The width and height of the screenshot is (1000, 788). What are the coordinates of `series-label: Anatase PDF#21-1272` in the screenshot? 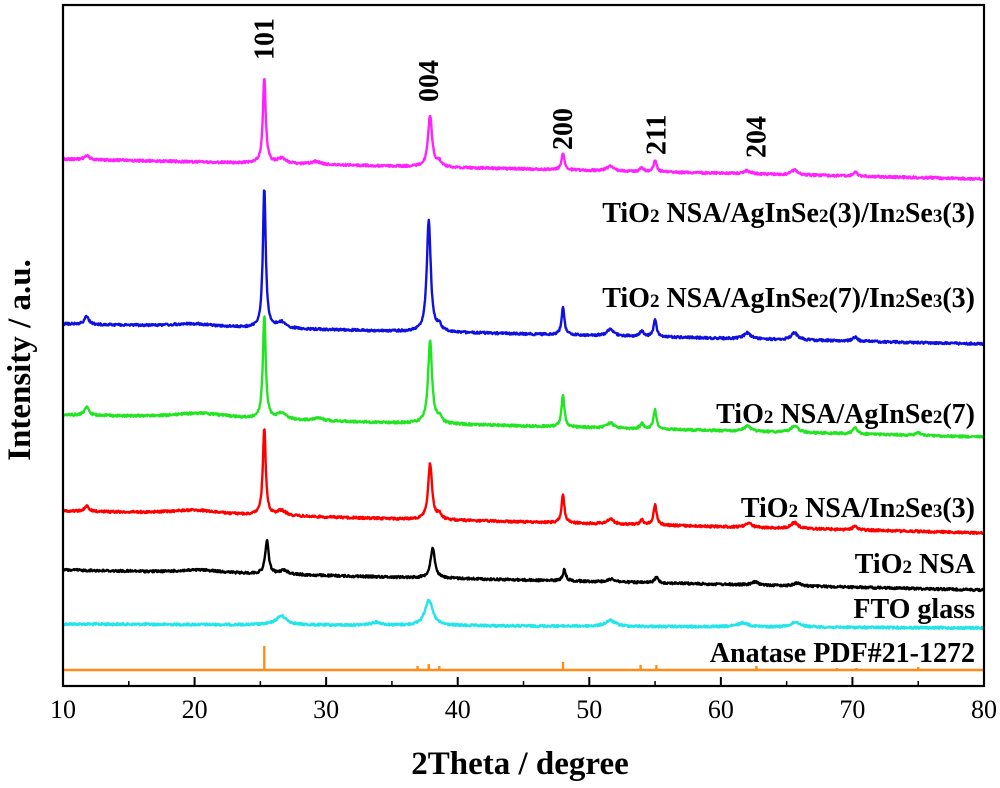 It's located at (842, 653).